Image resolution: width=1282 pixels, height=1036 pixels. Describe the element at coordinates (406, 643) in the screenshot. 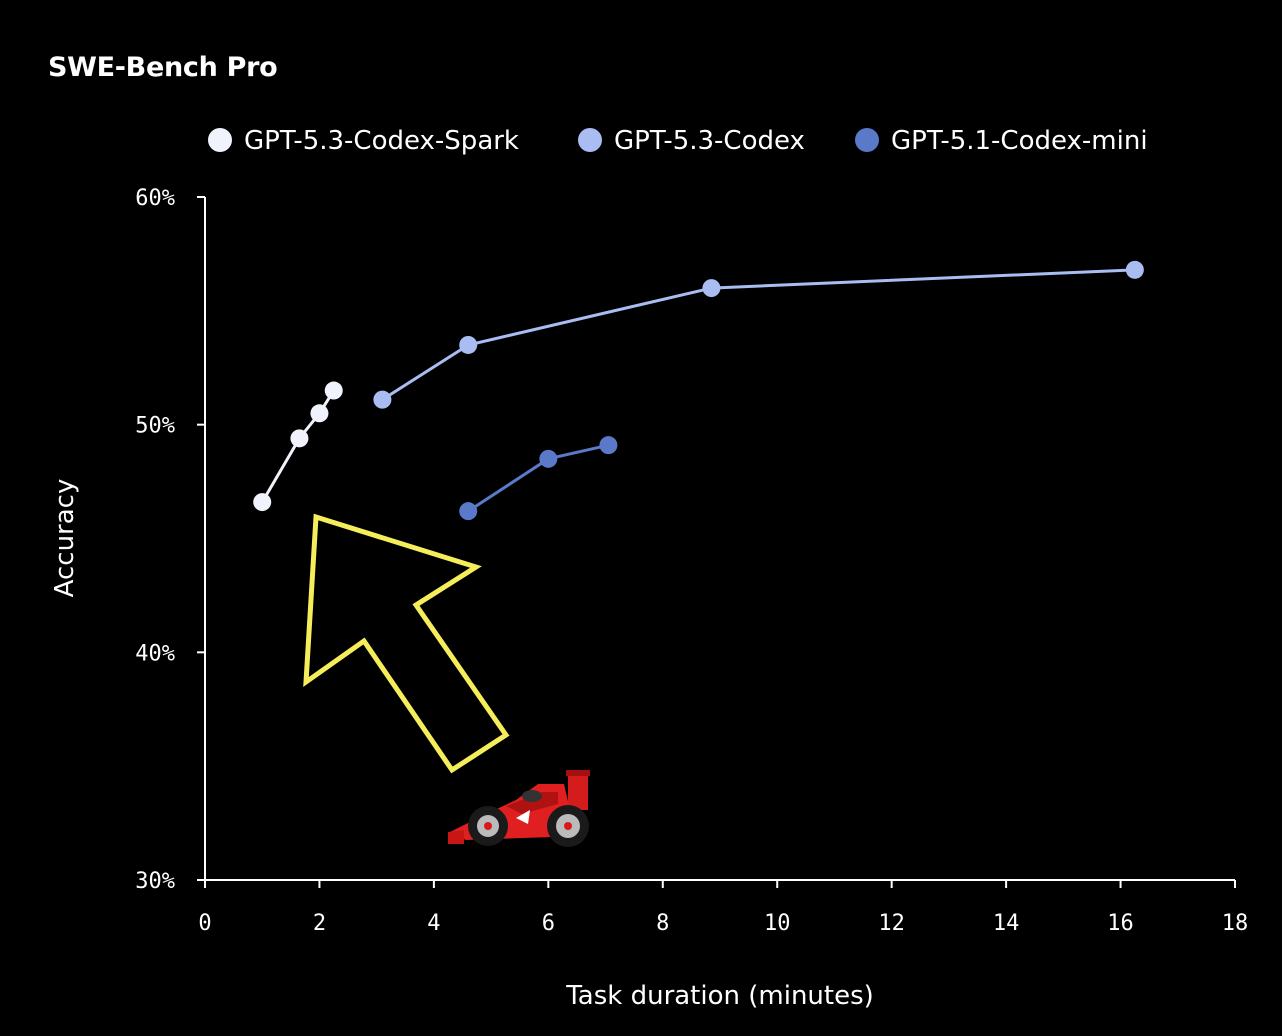

I see `annotation-arrow` at that location.